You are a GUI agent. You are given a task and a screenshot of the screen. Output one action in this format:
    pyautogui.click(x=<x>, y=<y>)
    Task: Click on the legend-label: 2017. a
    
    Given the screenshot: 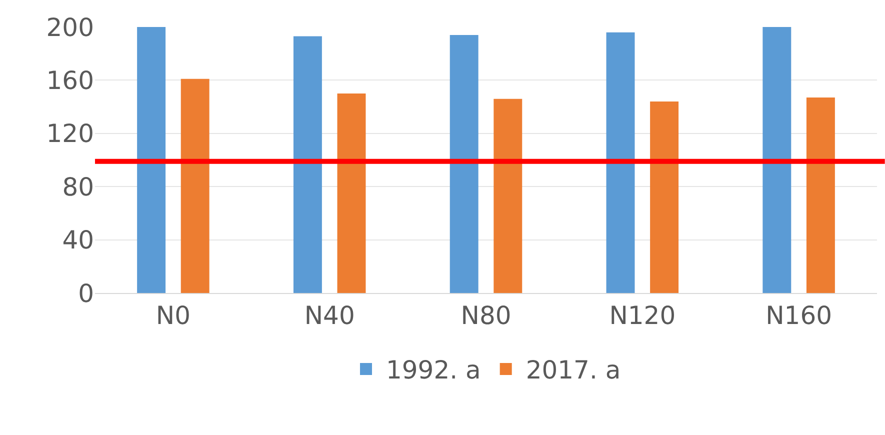 What is the action you would take?
    pyautogui.click(x=573, y=370)
    